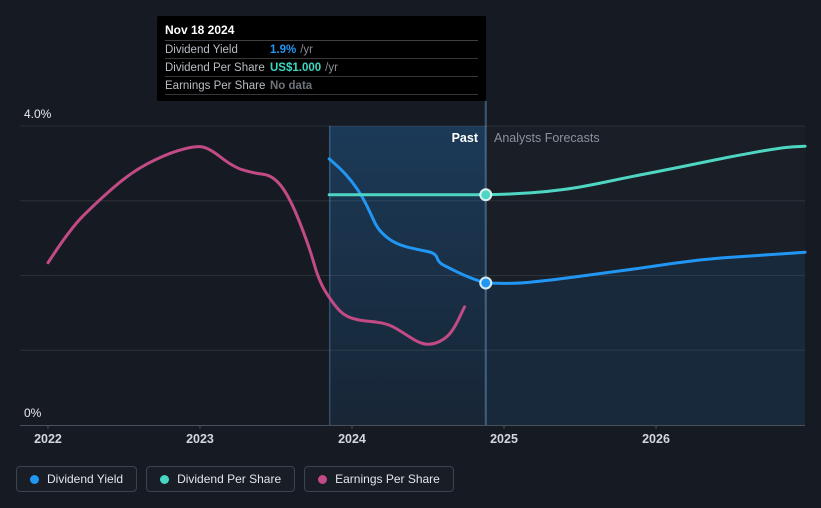 The height and width of the screenshot is (508, 821). What do you see at coordinates (85, 479) in the screenshot?
I see `legend-item-label: Dividend Yield` at bounding box center [85, 479].